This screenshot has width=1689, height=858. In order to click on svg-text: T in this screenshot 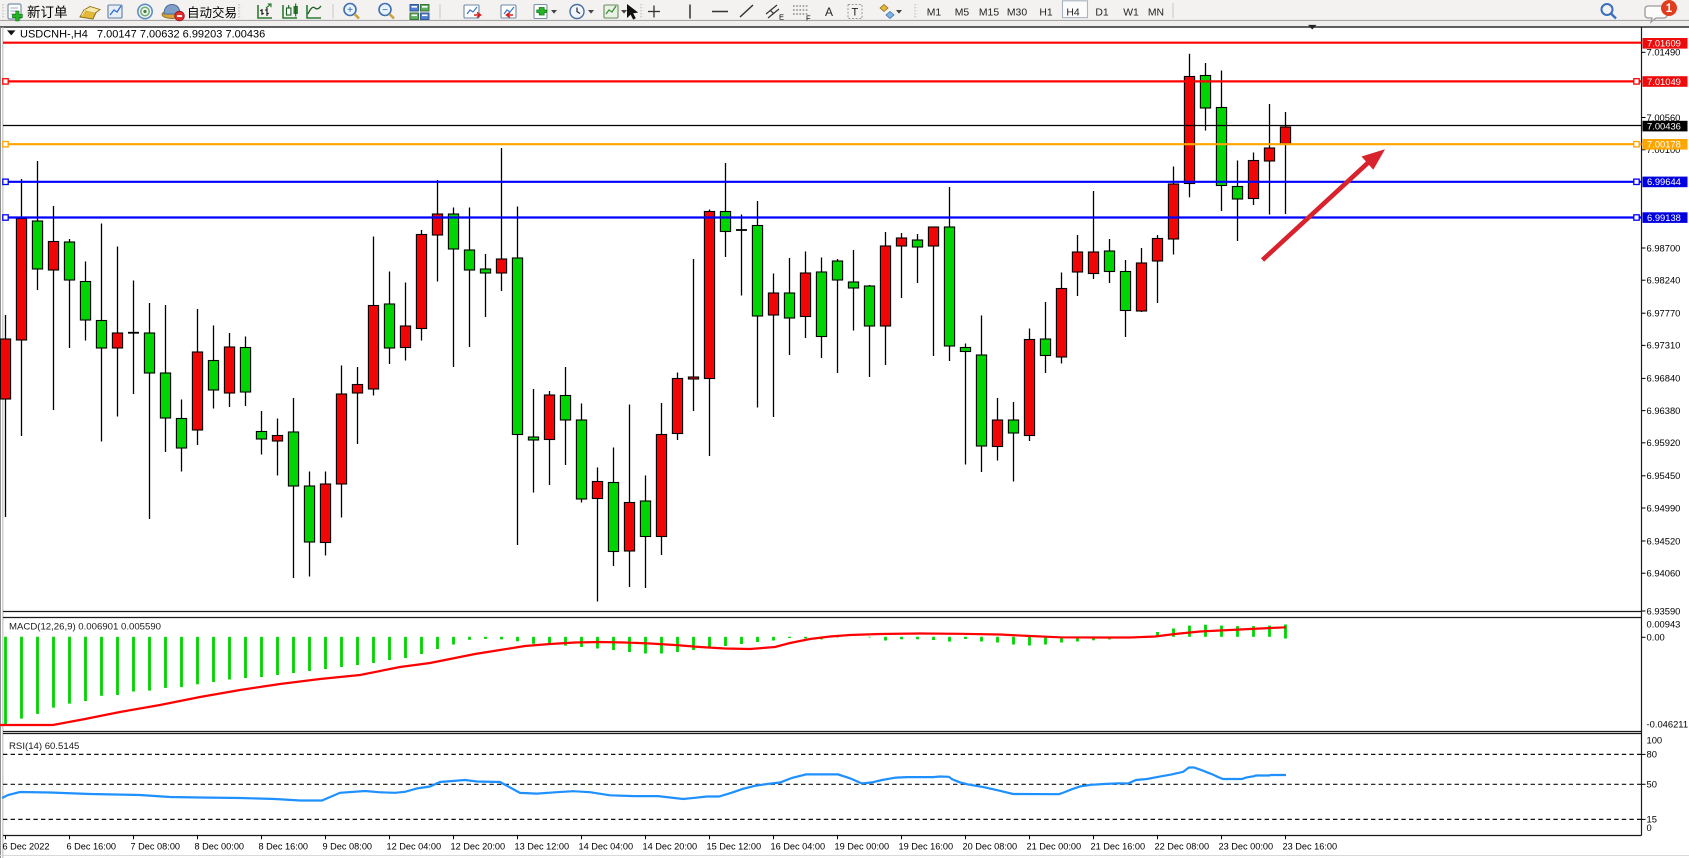, I will do `click(855, 13)`.